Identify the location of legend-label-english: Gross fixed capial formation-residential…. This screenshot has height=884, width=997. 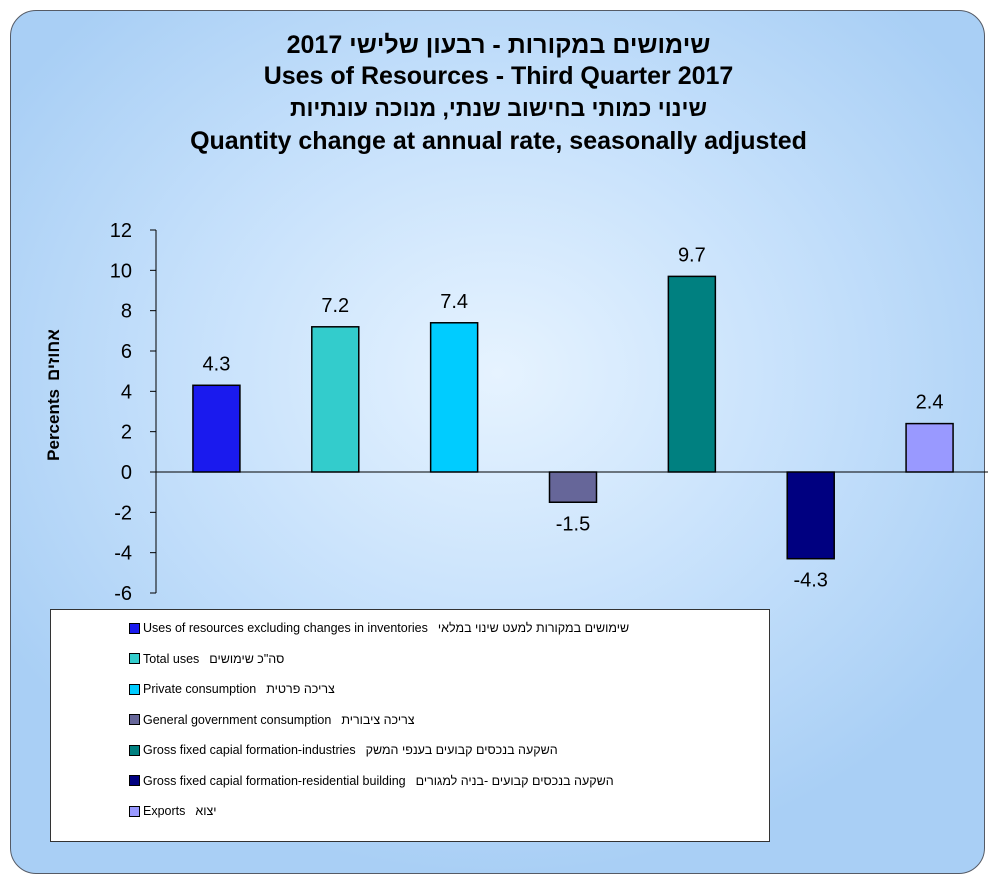
(274, 780).